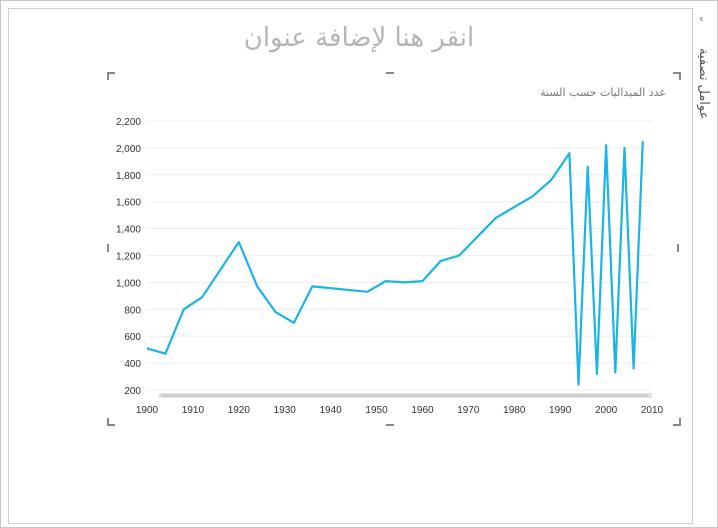 The height and width of the screenshot is (528, 718). Describe the element at coordinates (359, 38) in the screenshot. I see `title-placeholder: انقر هنا لإضافة عنوان` at that location.